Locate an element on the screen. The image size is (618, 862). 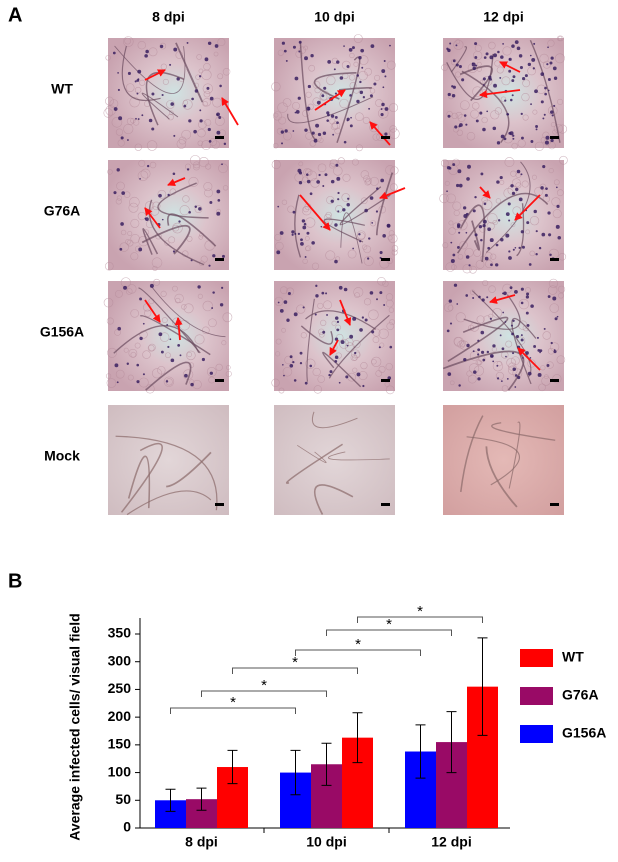
x-tick-label: 12 dpi is located at coordinates (451, 842).